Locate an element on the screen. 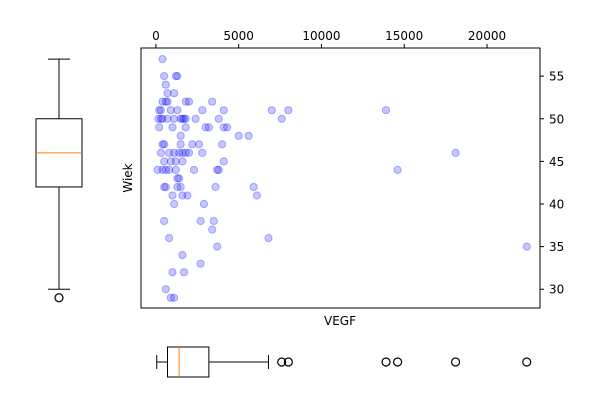 This screenshot has height=400, width=600. y-tick-label: 45 is located at coordinates (556, 162).